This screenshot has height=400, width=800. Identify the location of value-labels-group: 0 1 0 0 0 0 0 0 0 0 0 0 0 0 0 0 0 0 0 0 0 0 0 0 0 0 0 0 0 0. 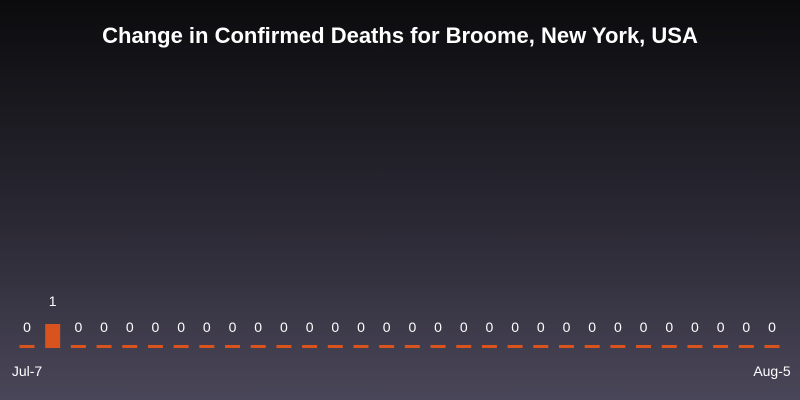
(399, 314).